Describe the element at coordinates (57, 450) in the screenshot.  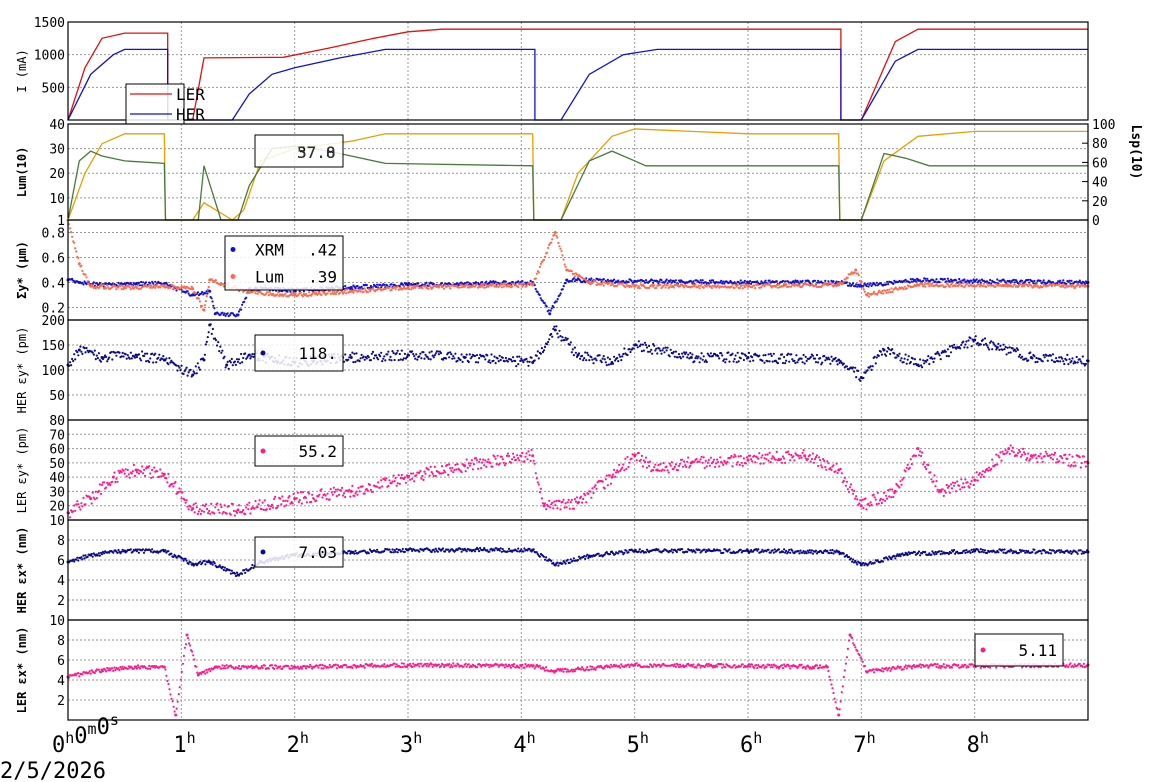
I see `y-tick-label: 60` at that location.